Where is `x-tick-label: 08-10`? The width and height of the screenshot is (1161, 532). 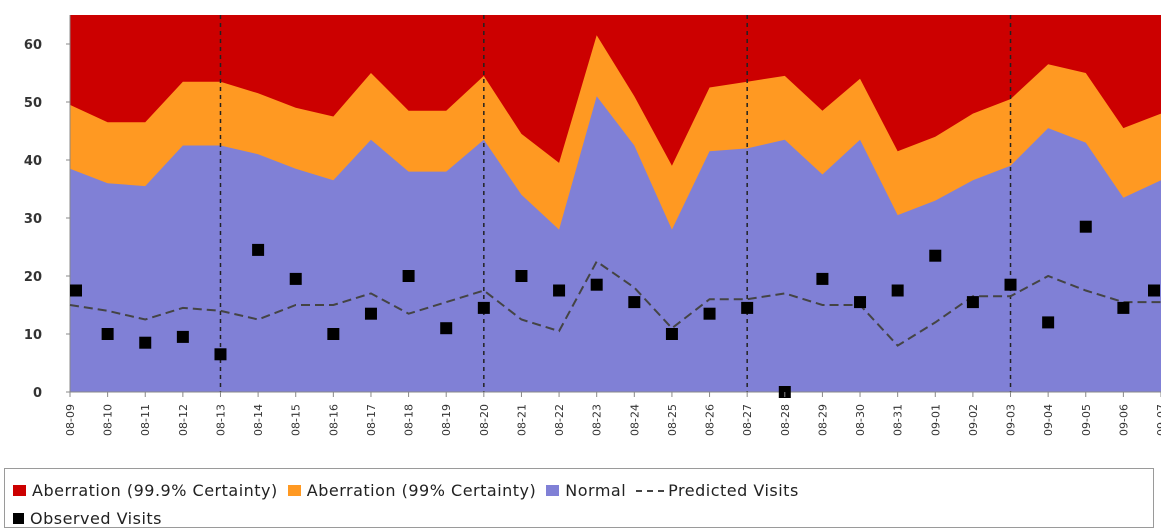 x-tick-label: 08-10 is located at coordinates (108, 420).